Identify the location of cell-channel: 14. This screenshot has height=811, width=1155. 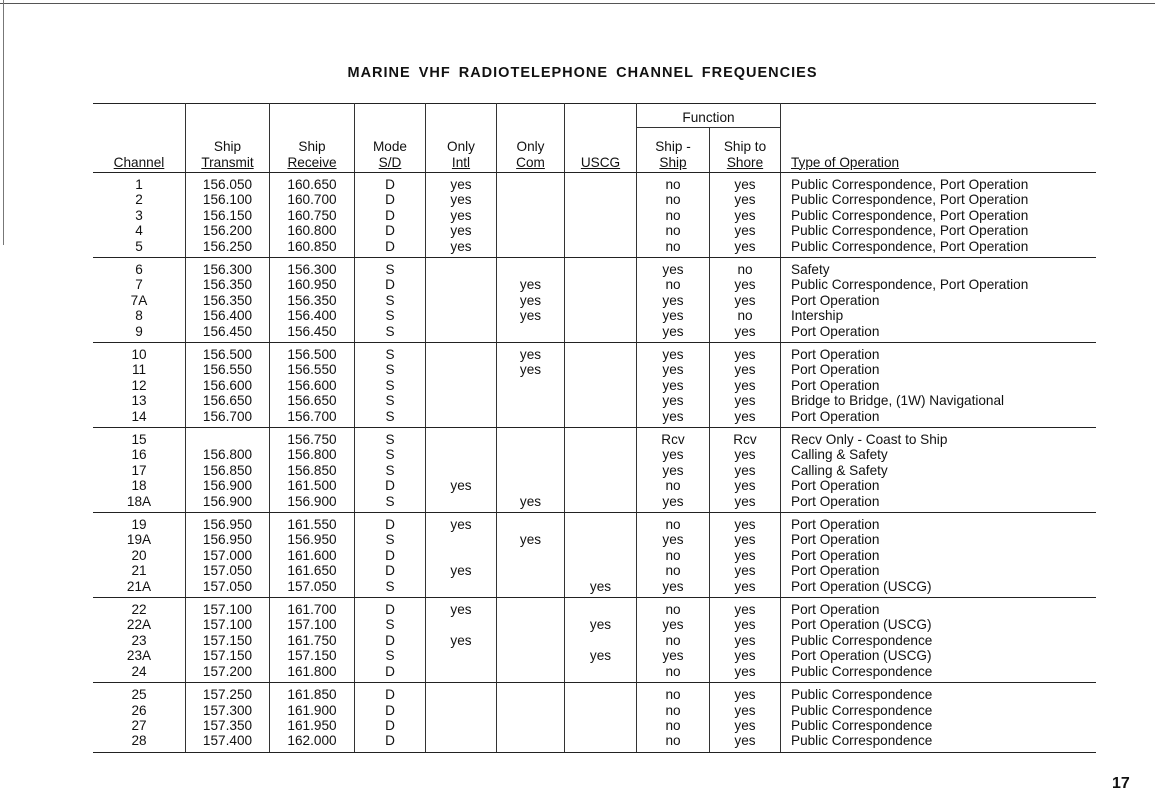
(139, 418).